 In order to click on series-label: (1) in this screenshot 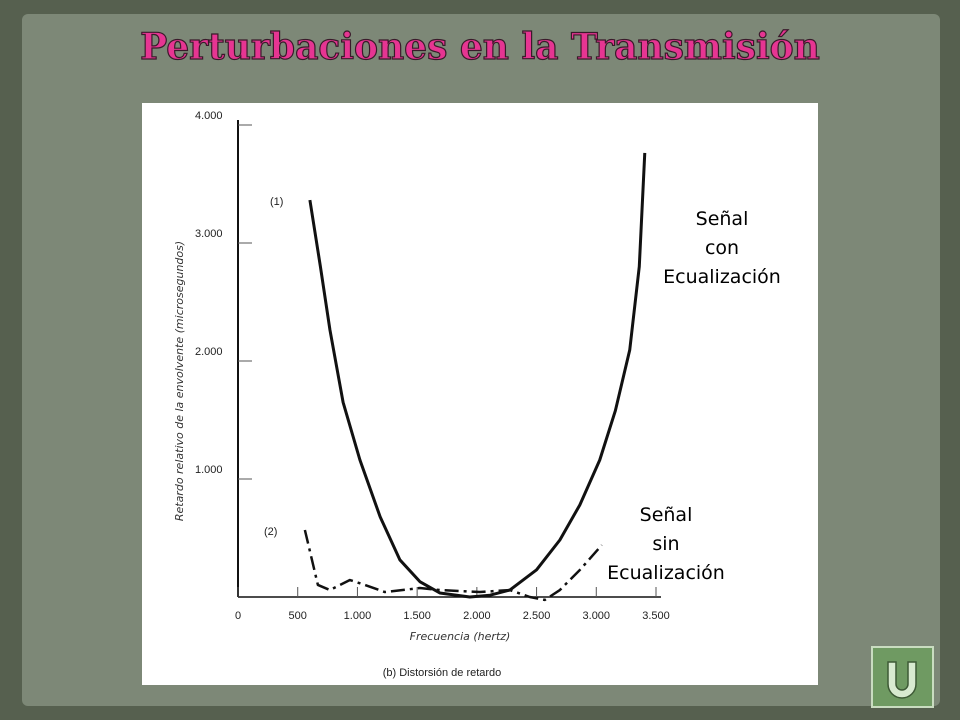, I will do `click(276, 202)`.